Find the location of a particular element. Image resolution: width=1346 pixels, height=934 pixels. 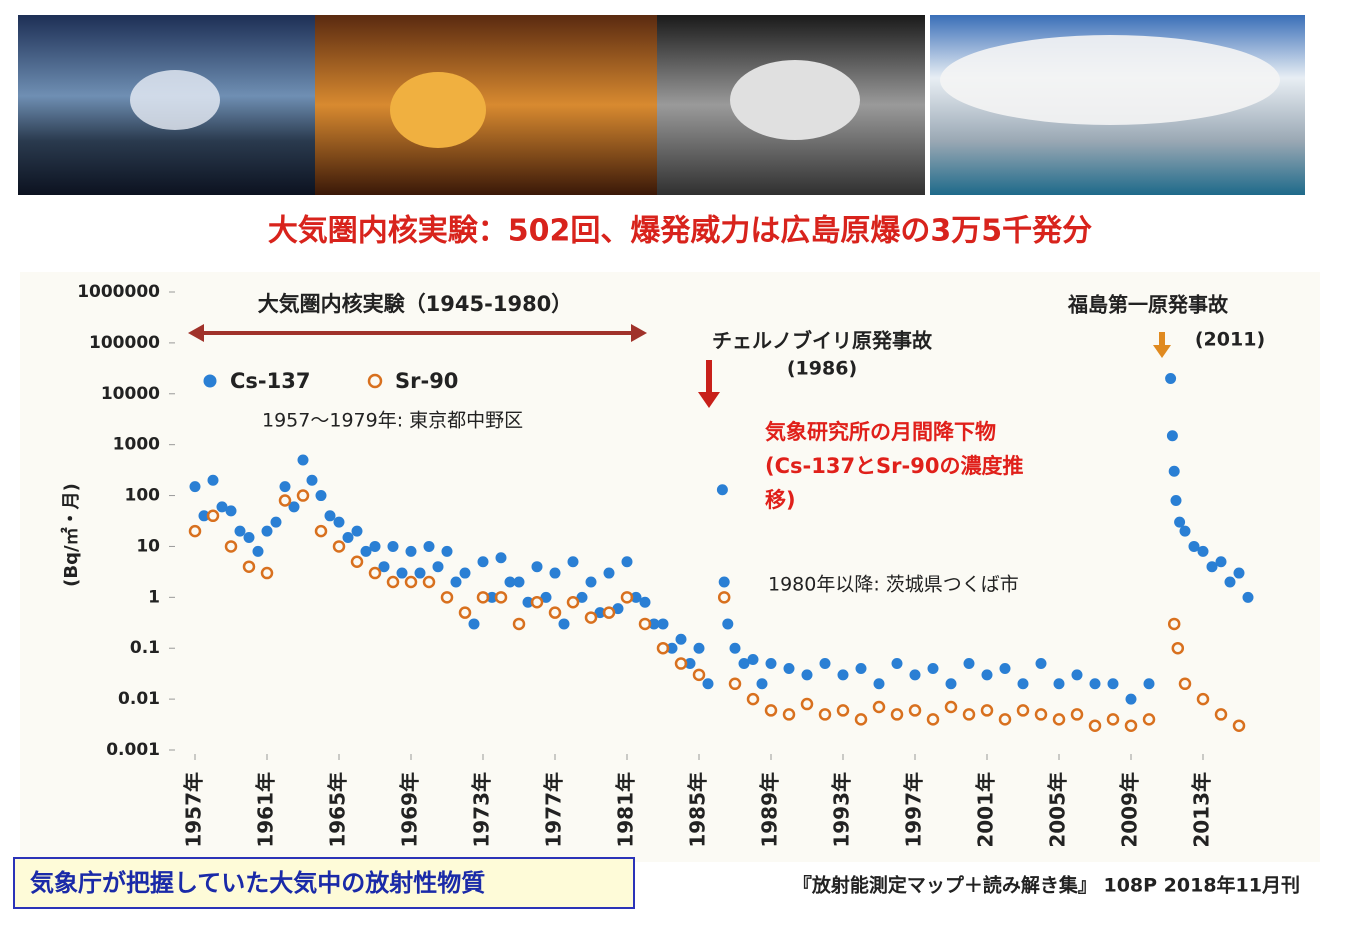

annotation: (2011) is located at coordinates (1230, 340).